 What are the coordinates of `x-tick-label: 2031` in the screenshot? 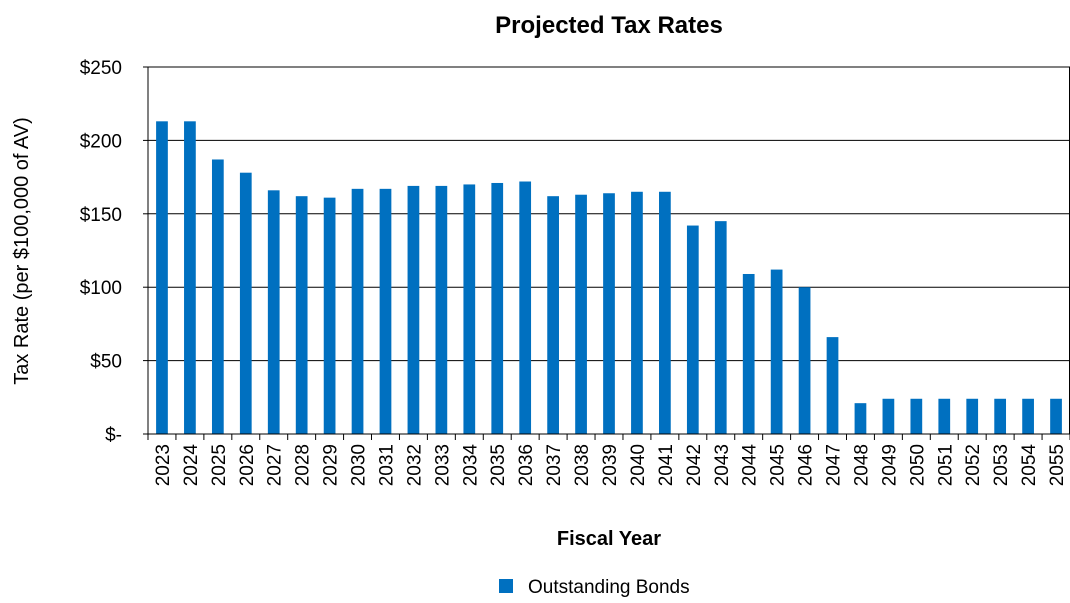 It's located at (386, 465).